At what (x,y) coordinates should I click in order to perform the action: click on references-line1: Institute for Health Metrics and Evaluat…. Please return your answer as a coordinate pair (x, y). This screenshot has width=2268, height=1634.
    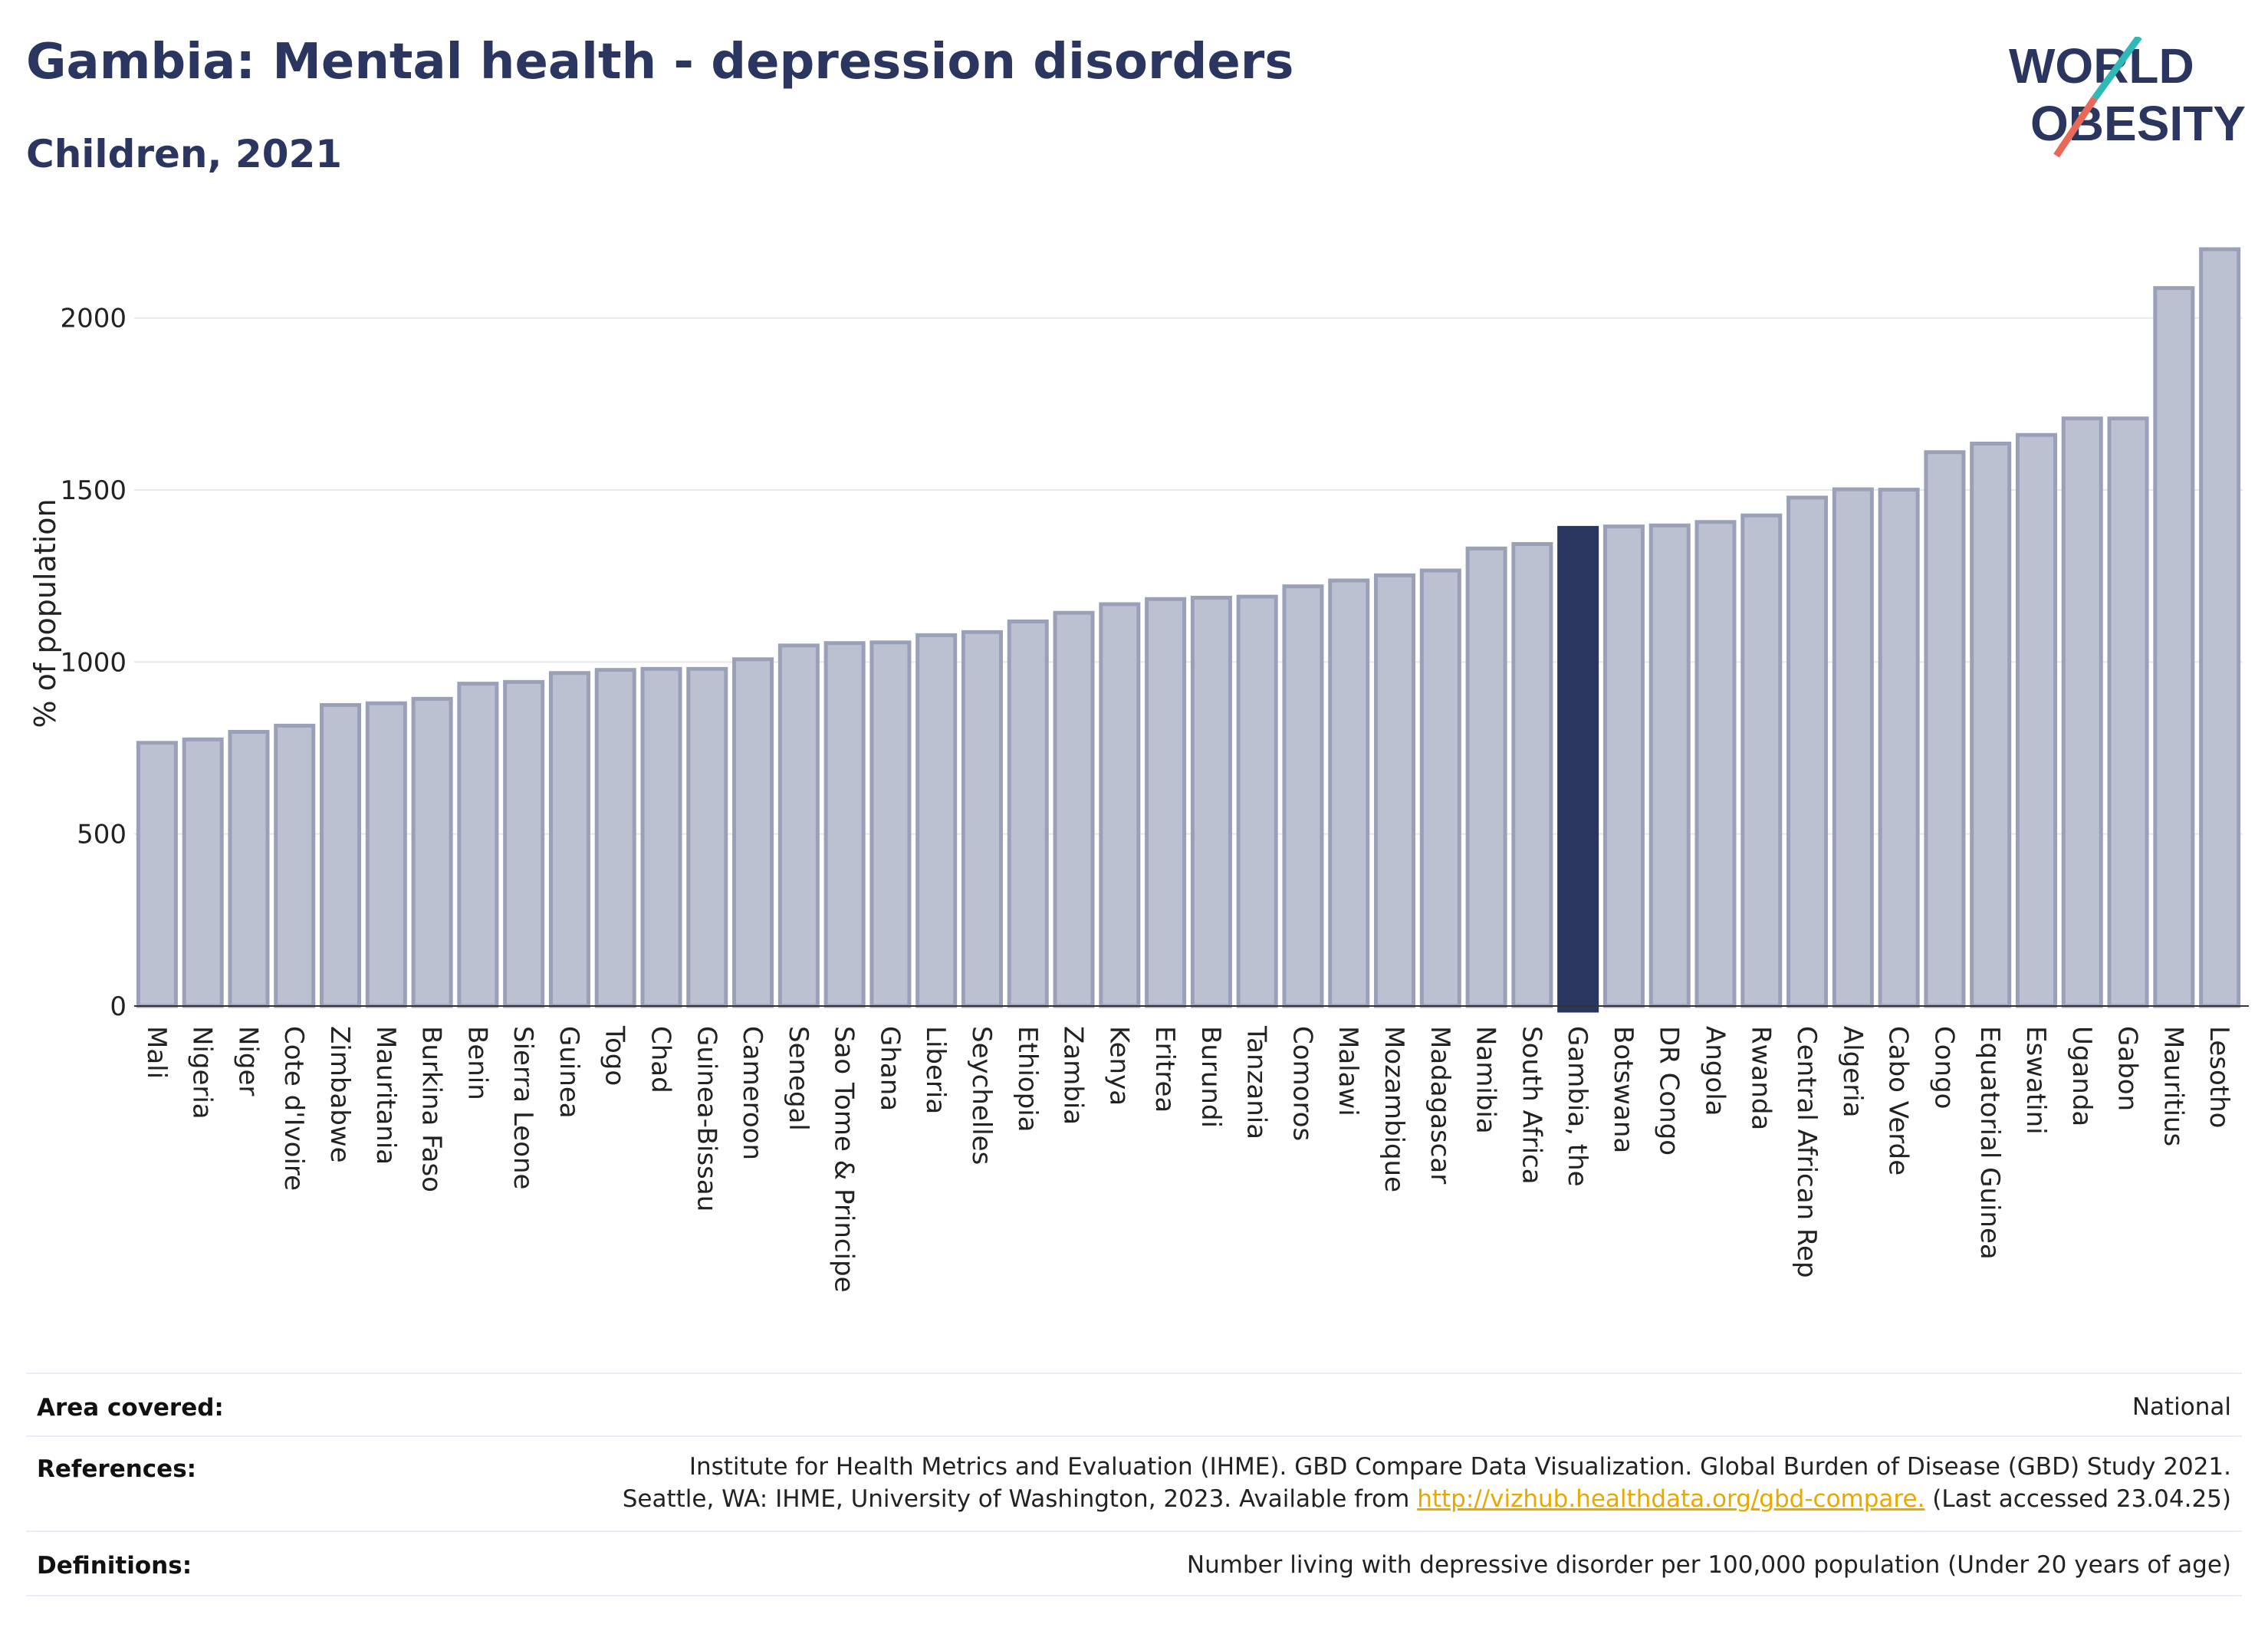
    Looking at the image, I should click on (1460, 1467).